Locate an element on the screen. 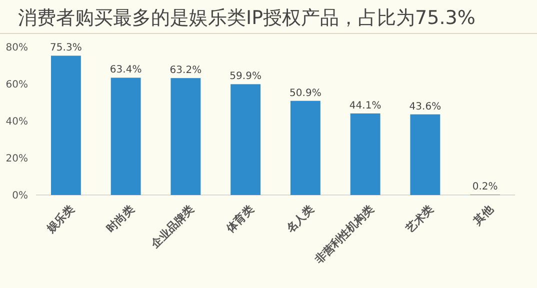  data-label: 63.4% is located at coordinates (126, 70).